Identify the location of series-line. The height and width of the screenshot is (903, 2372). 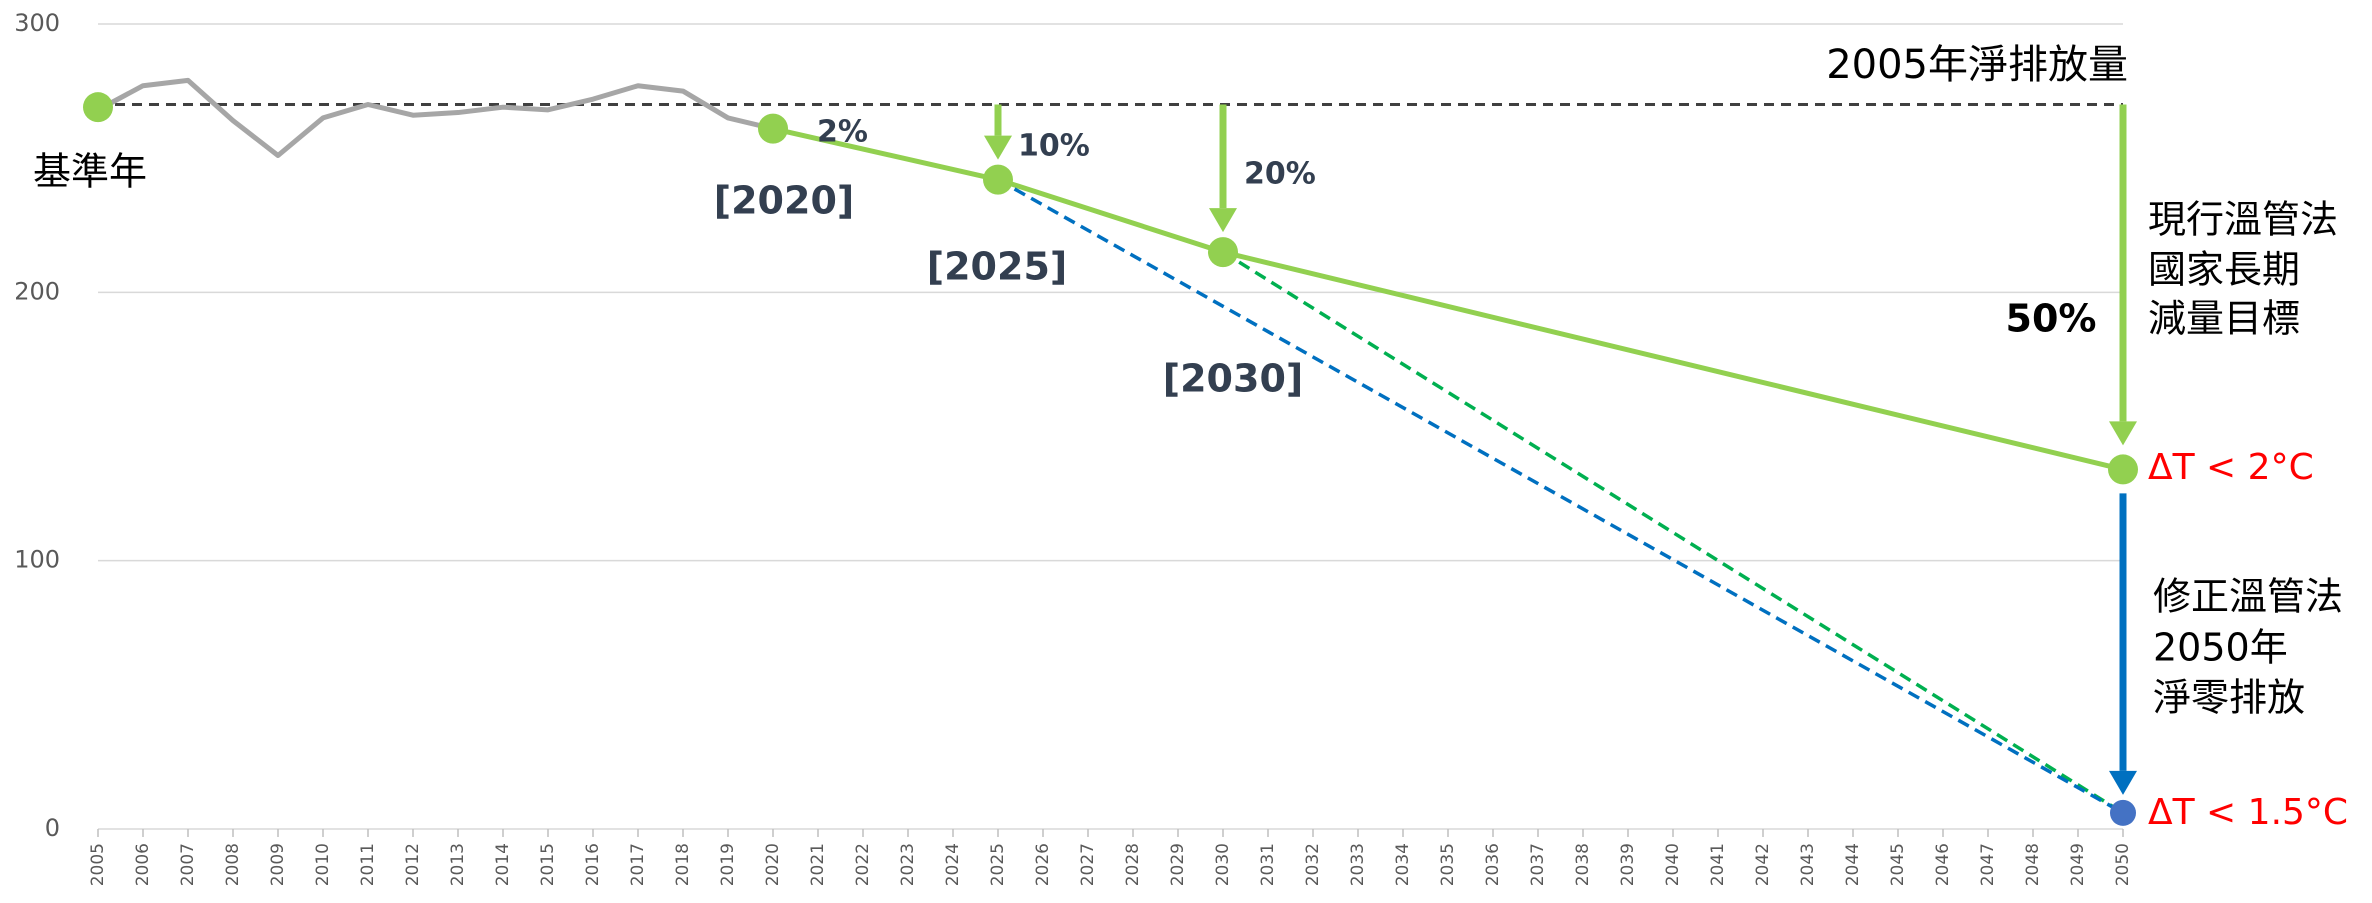
(435, 117).